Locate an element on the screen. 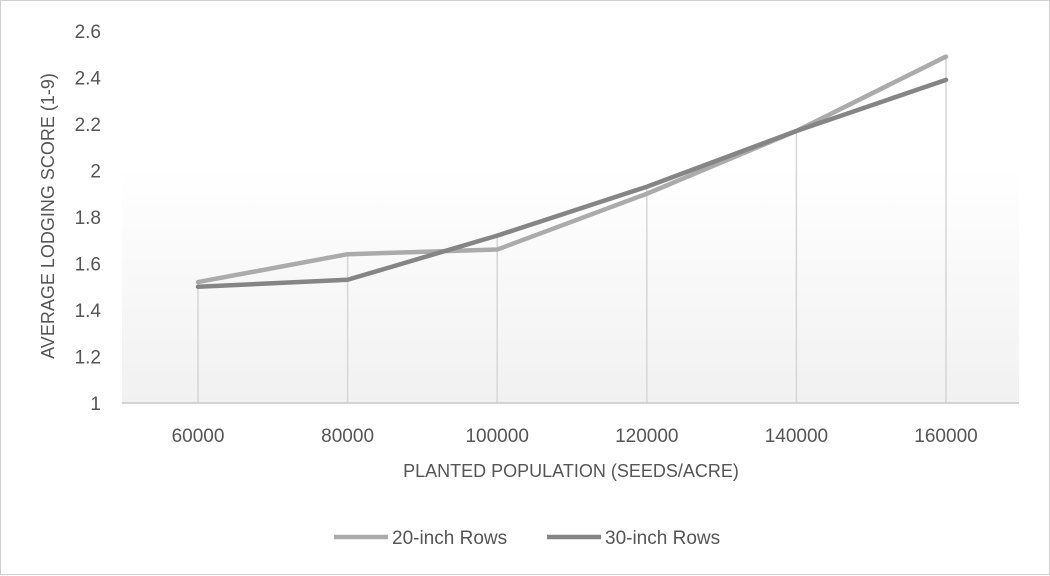 This screenshot has height=576, width=1050. legend: 20-inch Rows 30-inch Rows is located at coordinates (527, 538).